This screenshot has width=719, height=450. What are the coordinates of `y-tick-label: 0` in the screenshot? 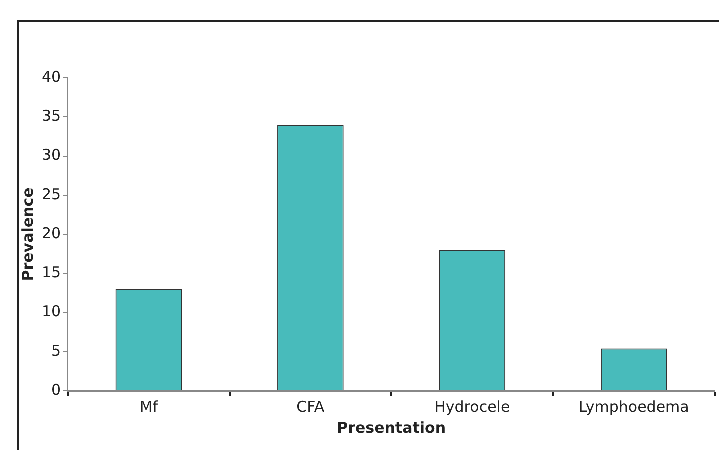 It's located at (57, 389).